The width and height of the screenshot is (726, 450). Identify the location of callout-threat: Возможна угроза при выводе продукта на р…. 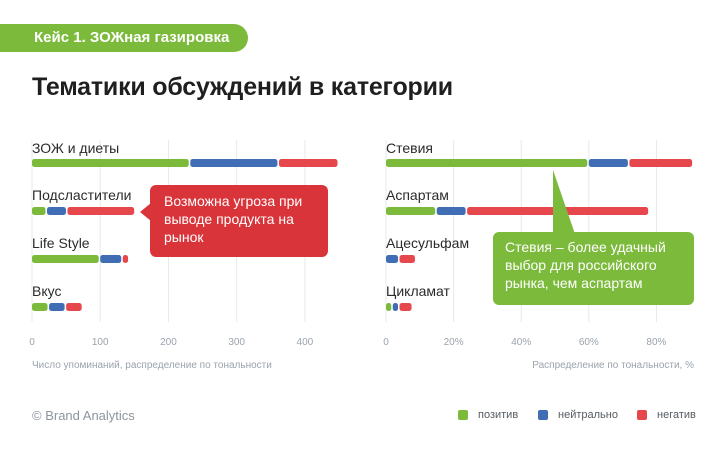
(234, 221).